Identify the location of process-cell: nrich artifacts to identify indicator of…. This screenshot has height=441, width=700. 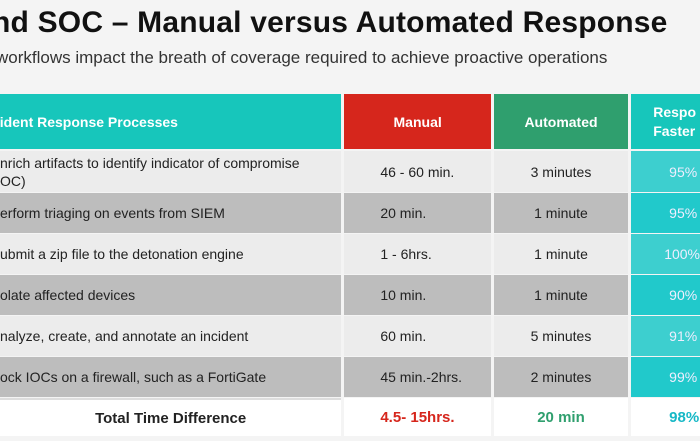
(171, 171).